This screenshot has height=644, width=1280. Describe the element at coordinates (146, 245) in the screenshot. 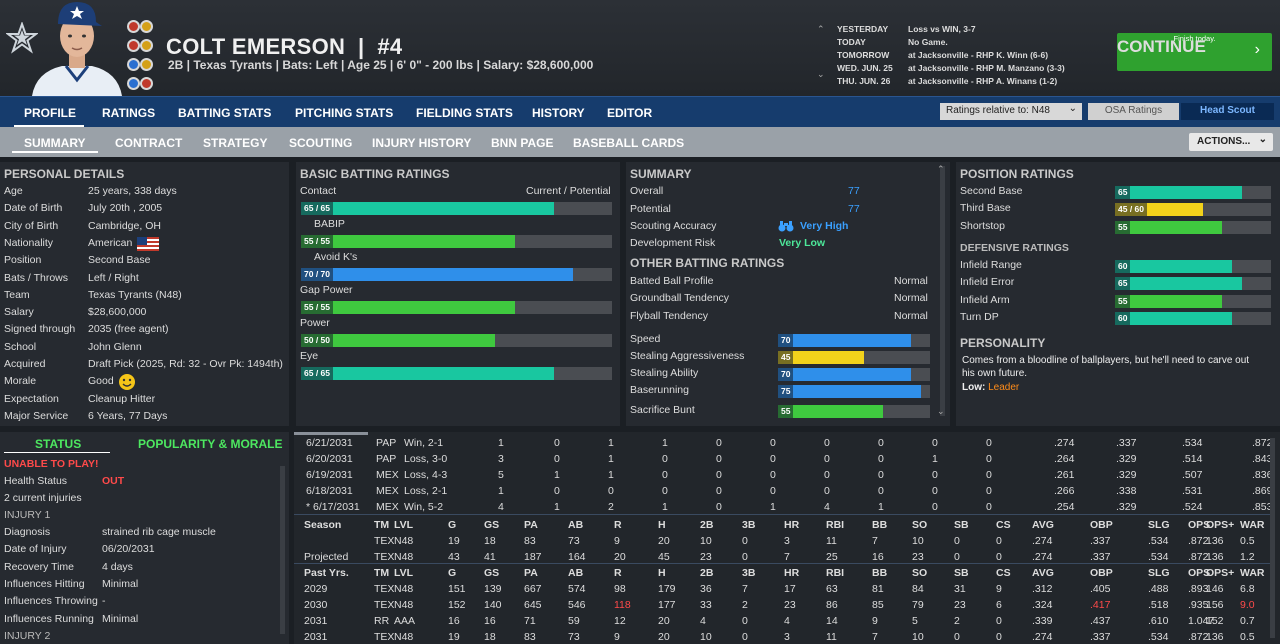

I see `personal-detail-row: Nationality American` at that location.